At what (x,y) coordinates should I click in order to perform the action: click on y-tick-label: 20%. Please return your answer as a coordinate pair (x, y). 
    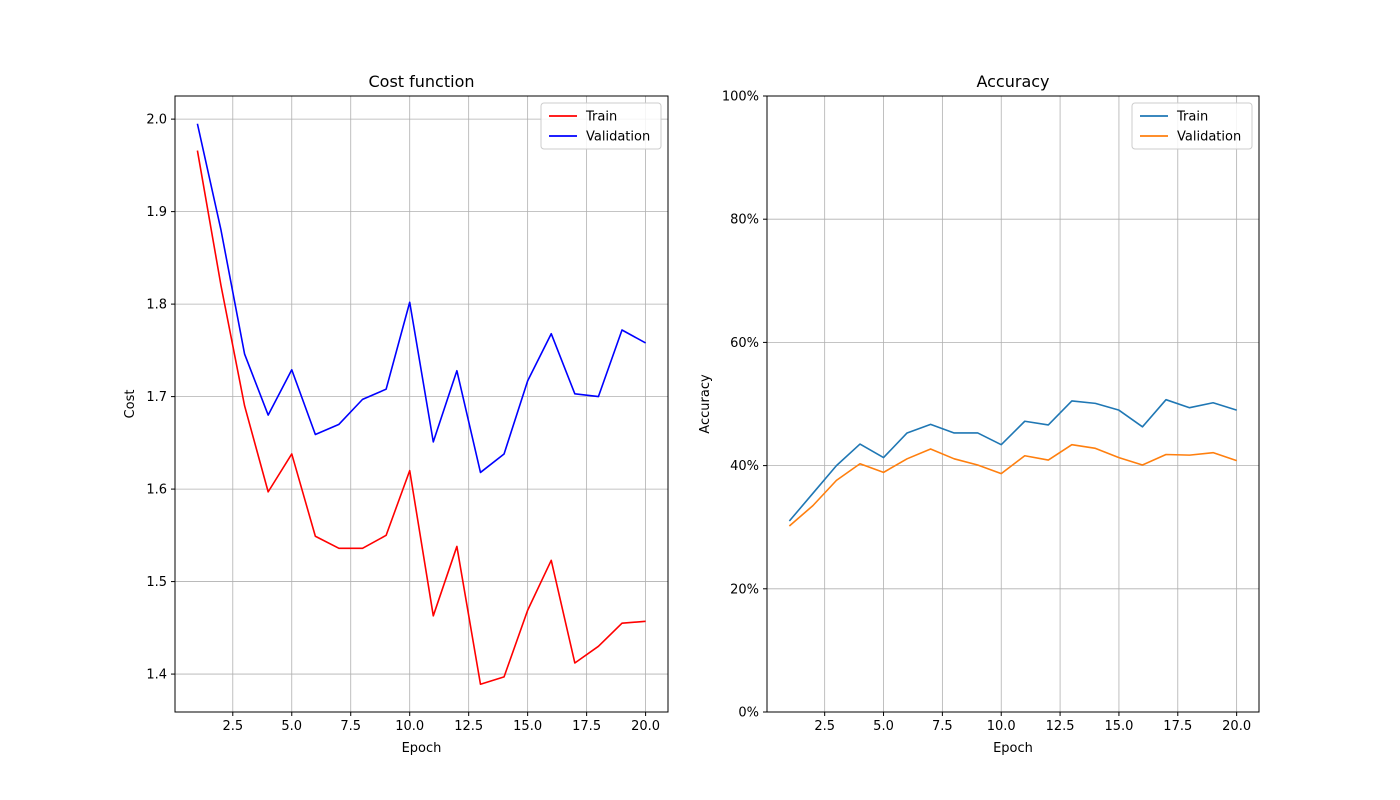
    Looking at the image, I should click on (744, 589).